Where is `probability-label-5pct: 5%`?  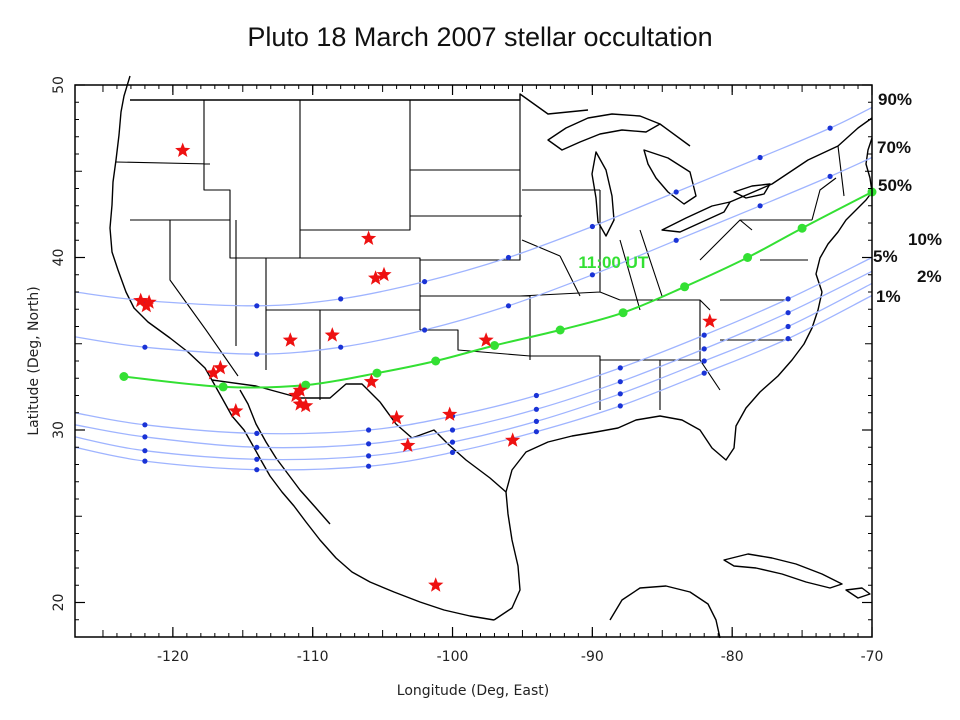
probability-label-5pct: 5% is located at coordinates (885, 256).